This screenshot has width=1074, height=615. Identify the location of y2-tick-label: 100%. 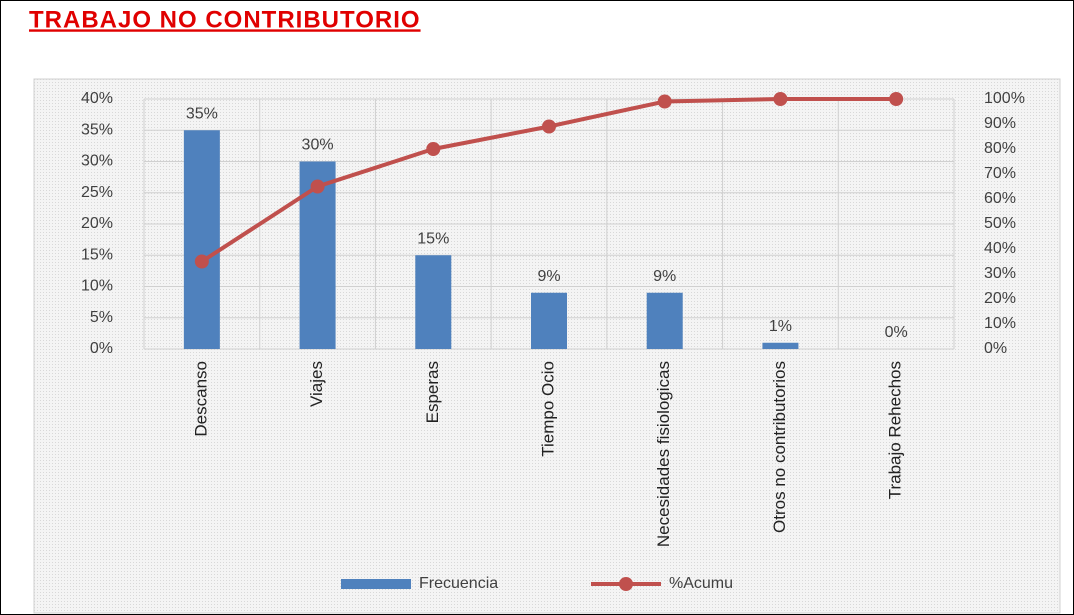
(1004, 98).